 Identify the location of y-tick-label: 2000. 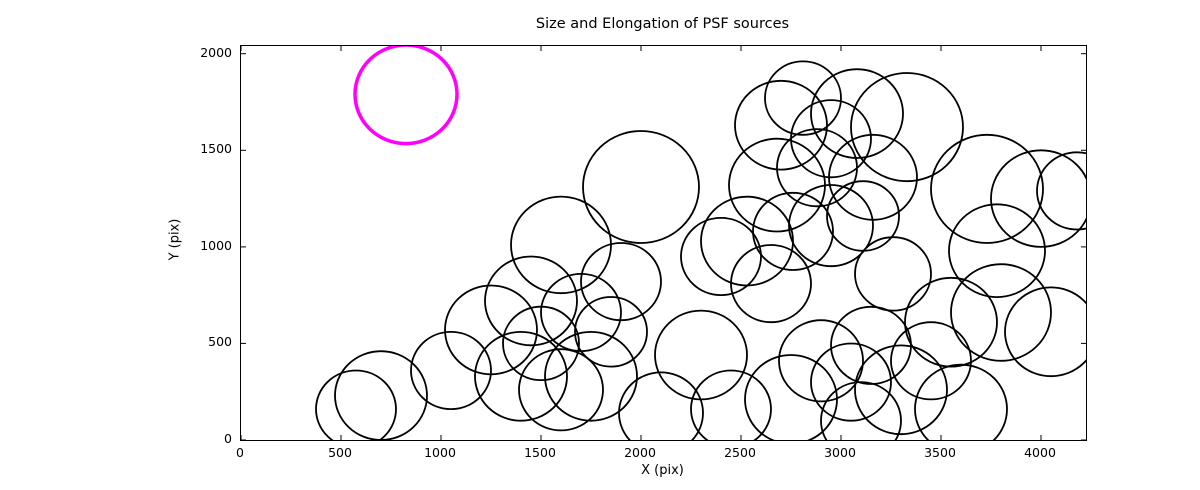
(216, 52).